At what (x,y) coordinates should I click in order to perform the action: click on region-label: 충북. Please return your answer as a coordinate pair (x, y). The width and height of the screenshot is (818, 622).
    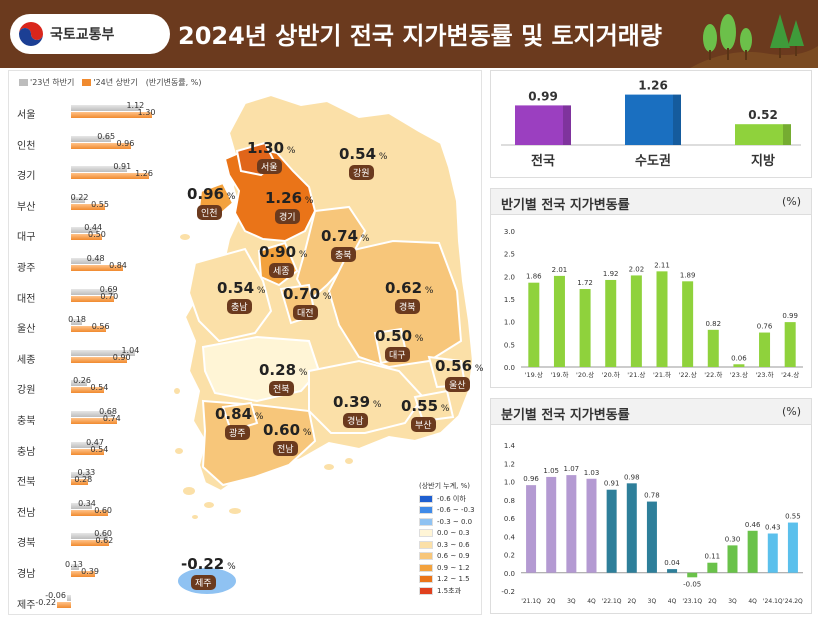
    Looking at the image, I should click on (26, 421).